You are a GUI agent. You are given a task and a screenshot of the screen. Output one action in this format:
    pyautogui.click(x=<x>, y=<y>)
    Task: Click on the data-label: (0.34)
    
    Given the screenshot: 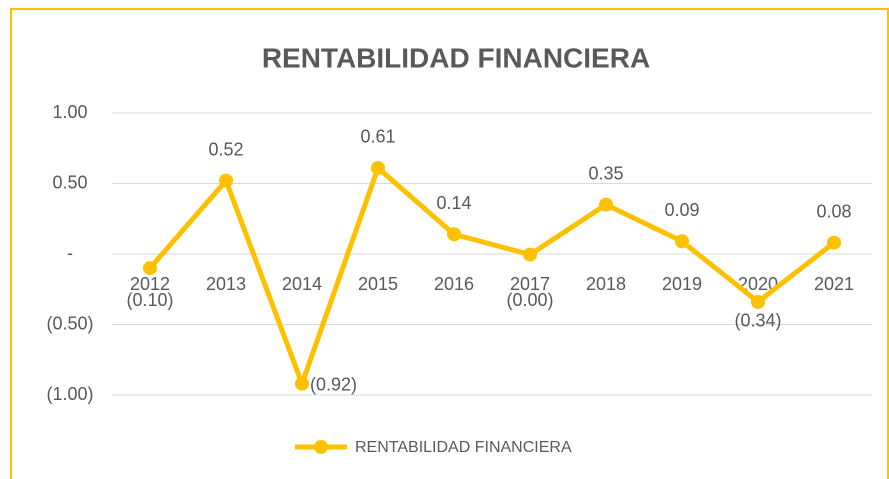 What is the action you would take?
    pyautogui.click(x=757, y=321)
    